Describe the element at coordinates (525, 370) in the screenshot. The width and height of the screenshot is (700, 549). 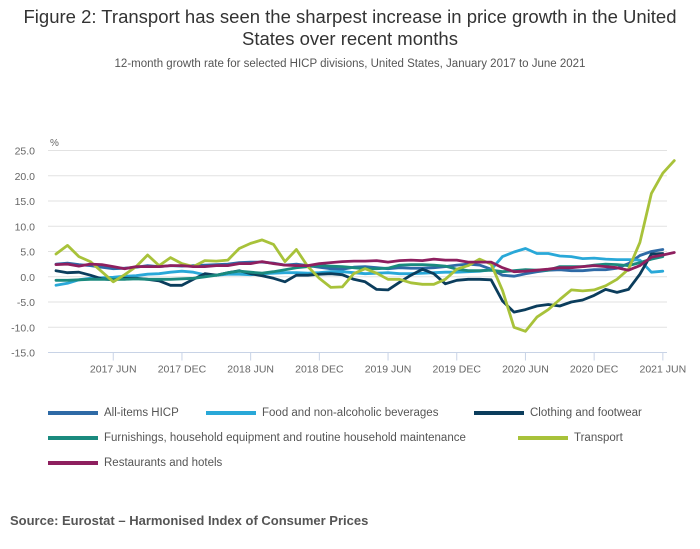
I see `x-tick-label: 2020 JUN` at that location.